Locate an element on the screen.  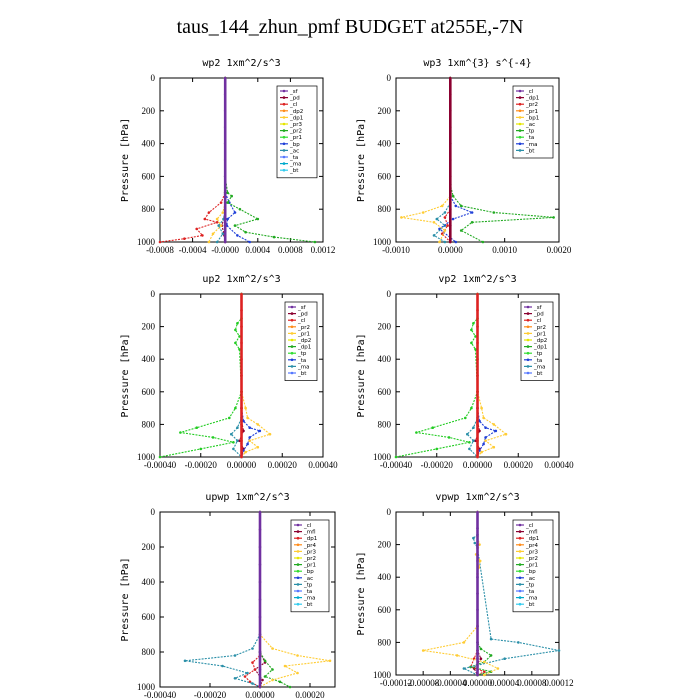
legend: _sf_pd_cl_pr2_pr1_dp2_dp1_tp_ta_ma_bt is located at coordinates (537, 341).